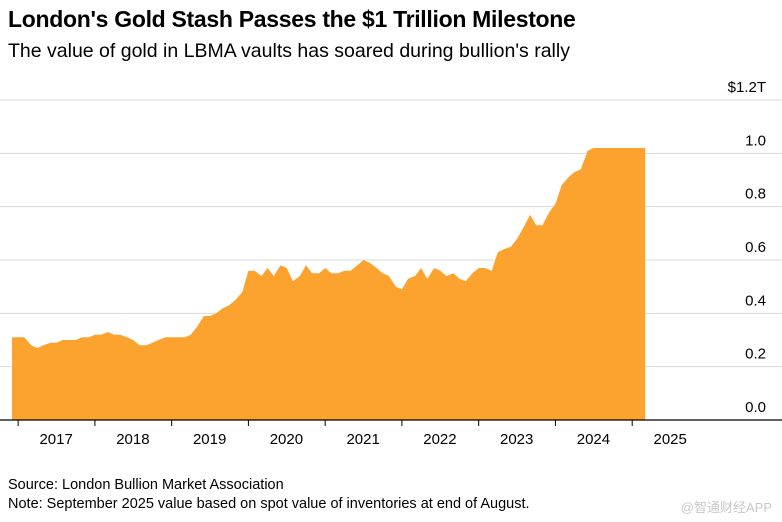 This screenshot has height=522, width=782. What do you see at coordinates (755, 407) in the screenshot?
I see `y-tick-label: 0.0` at bounding box center [755, 407].